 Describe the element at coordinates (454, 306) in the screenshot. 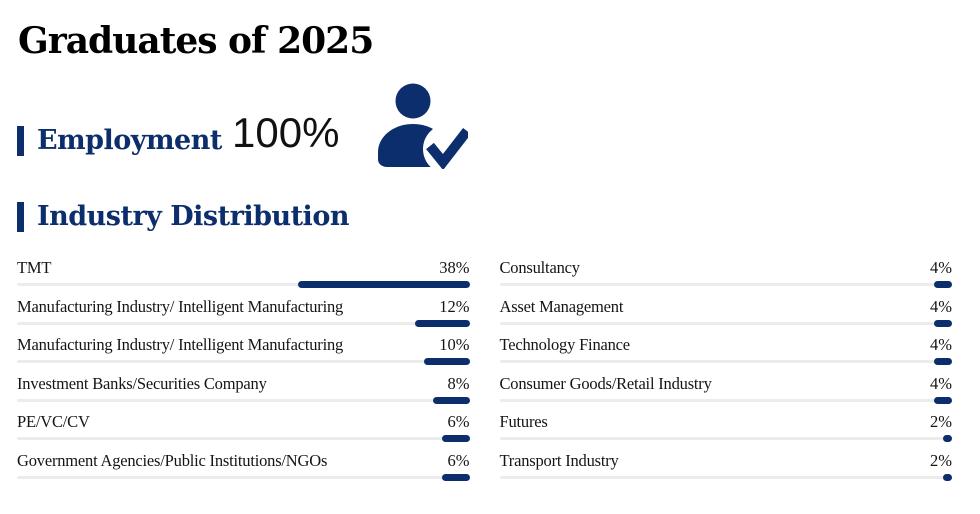

I see `industry-percent: 12%` at that location.